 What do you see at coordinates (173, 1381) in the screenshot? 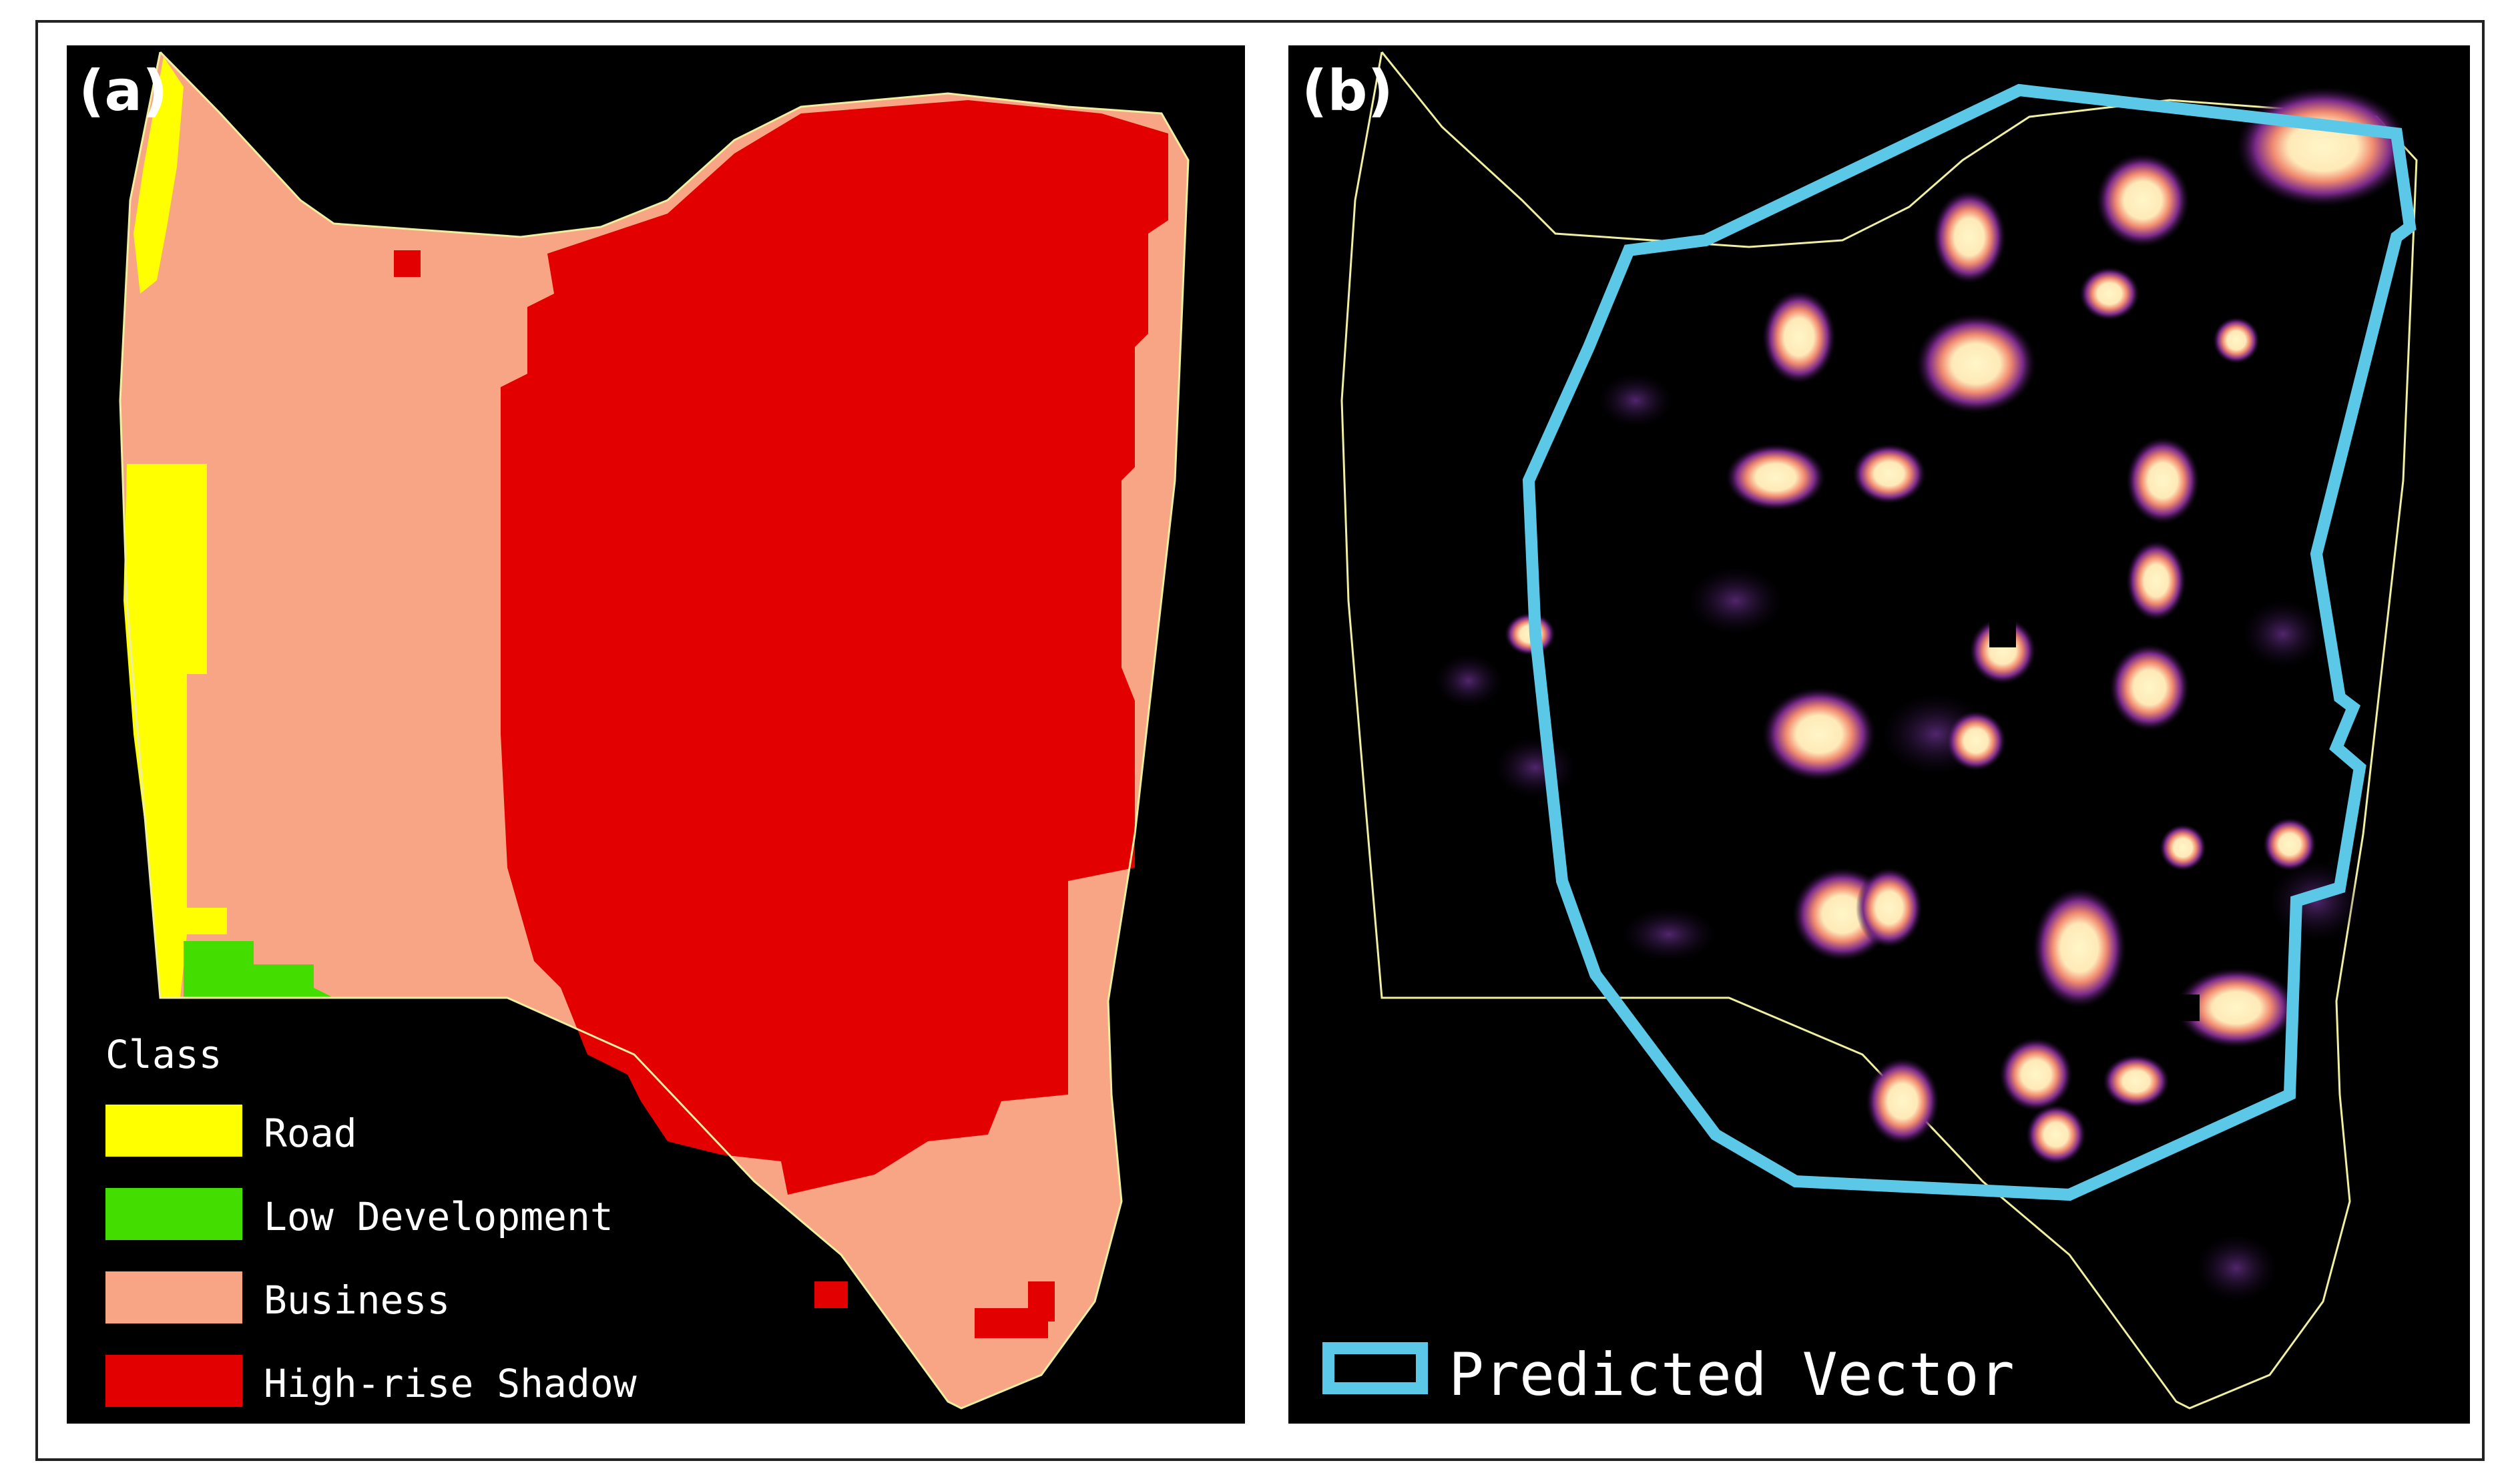
I see `legend-swatch-shadow` at bounding box center [173, 1381].